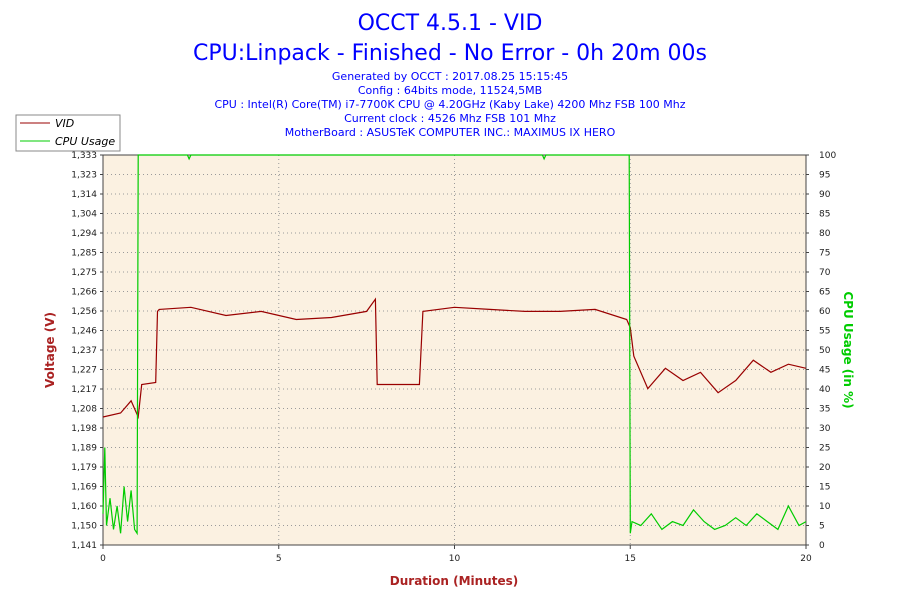 This screenshot has width=900, height=600. What do you see at coordinates (84, 156) in the screenshot?
I see `y-tick-label: 1,333` at bounding box center [84, 156].